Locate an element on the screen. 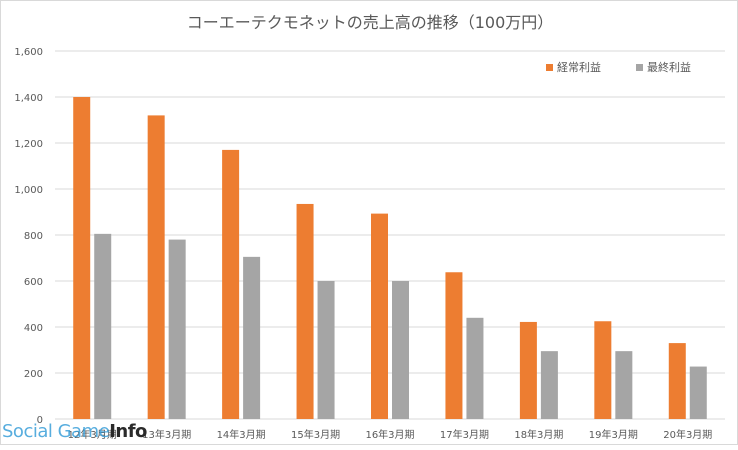  chart-title: コーエーテクモネットの売上高の推移（100万円） is located at coordinates (370, 22).